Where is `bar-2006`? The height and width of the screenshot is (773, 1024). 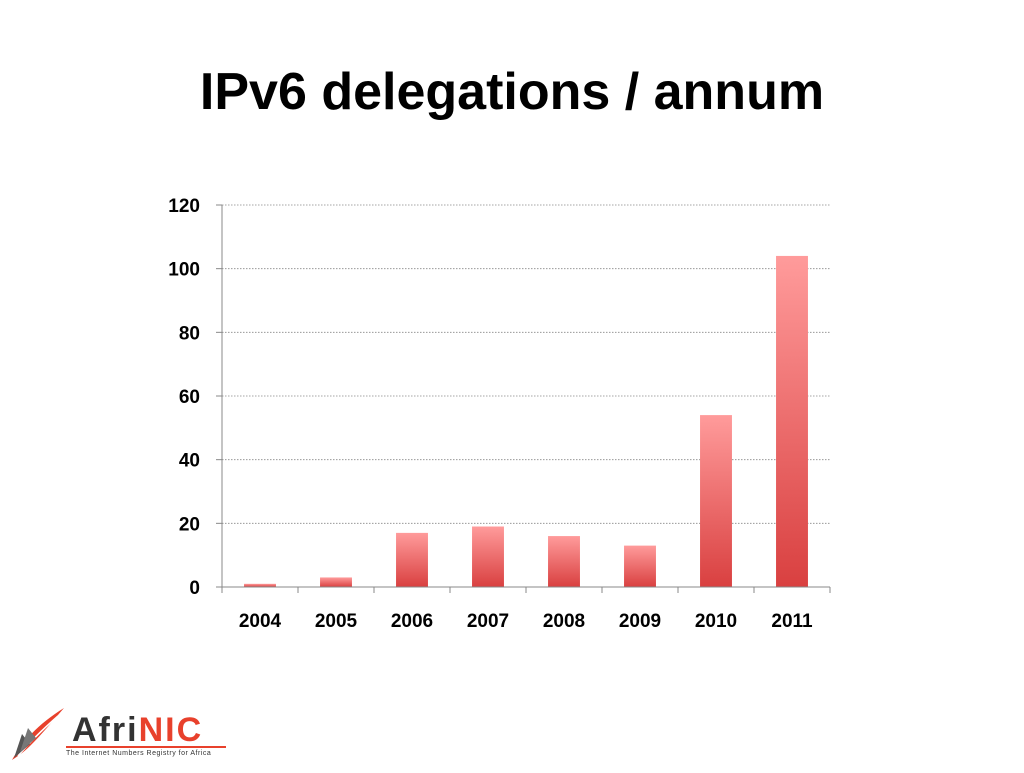 bar-2006 is located at coordinates (412, 559).